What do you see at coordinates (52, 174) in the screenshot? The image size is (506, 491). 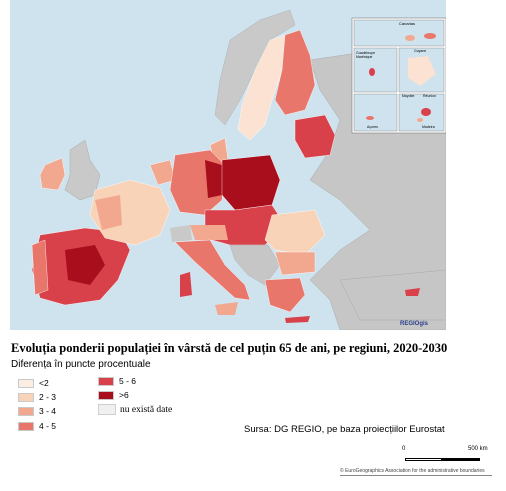 I see `ireland` at bounding box center [52, 174].